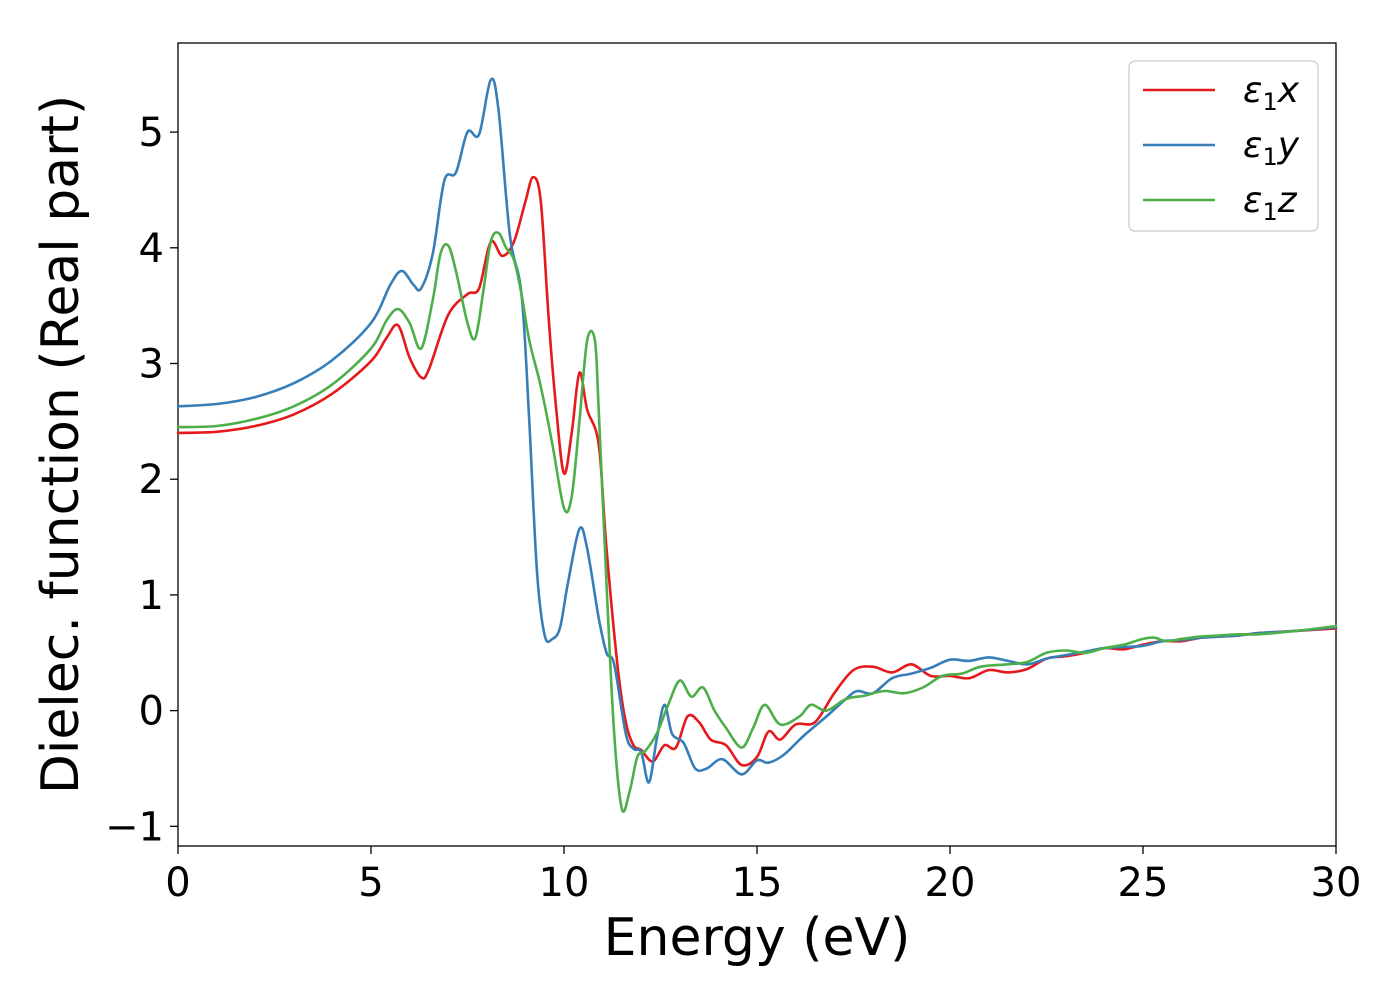 The width and height of the screenshot is (1400, 1000). What do you see at coordinates (1270, 203) in the screenshot?
I see `legend-label: ε1z` at bounding box center [1270, 203].